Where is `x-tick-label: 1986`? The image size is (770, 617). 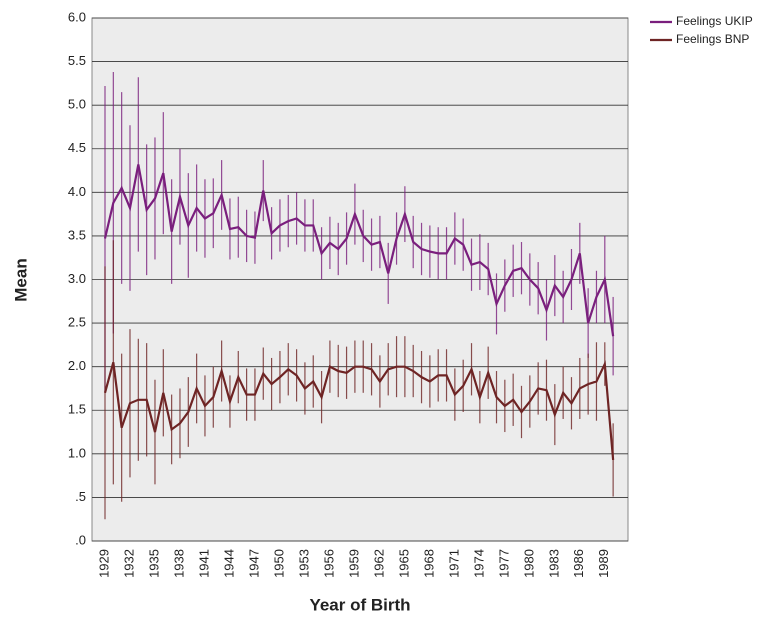
x-tick-label: 1986 is located at coordinates (578, 563).